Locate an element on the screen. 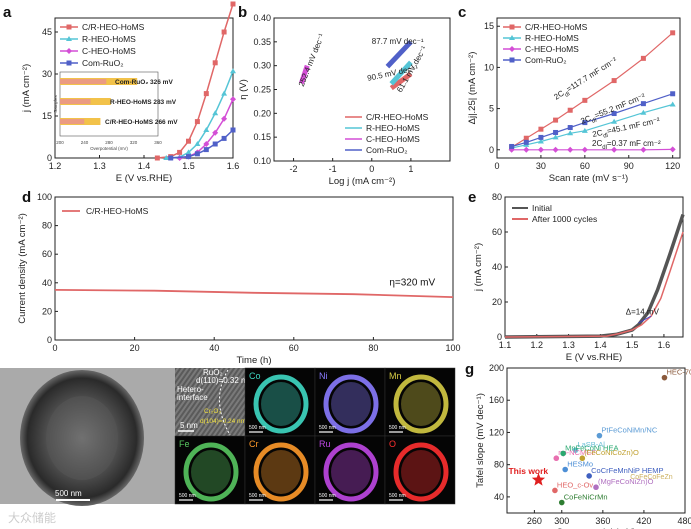  cdl-annotation: 2Cdl=45.1 mF cm⁻² is located at coordinates (627, 129).